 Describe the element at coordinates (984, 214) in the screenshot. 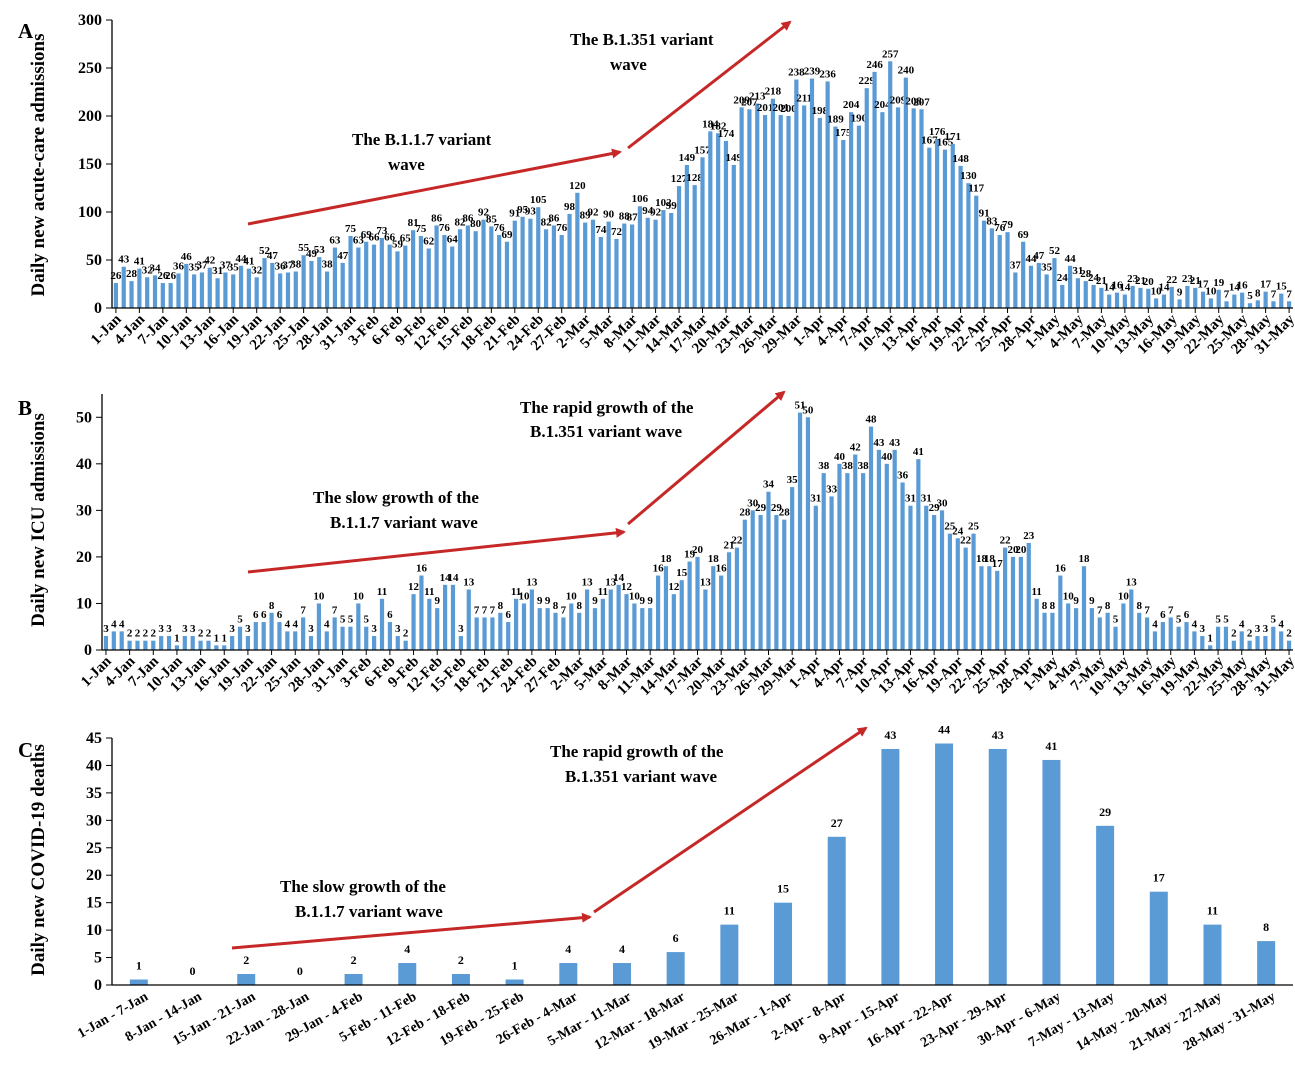

I see `data-label: 91` at that location.